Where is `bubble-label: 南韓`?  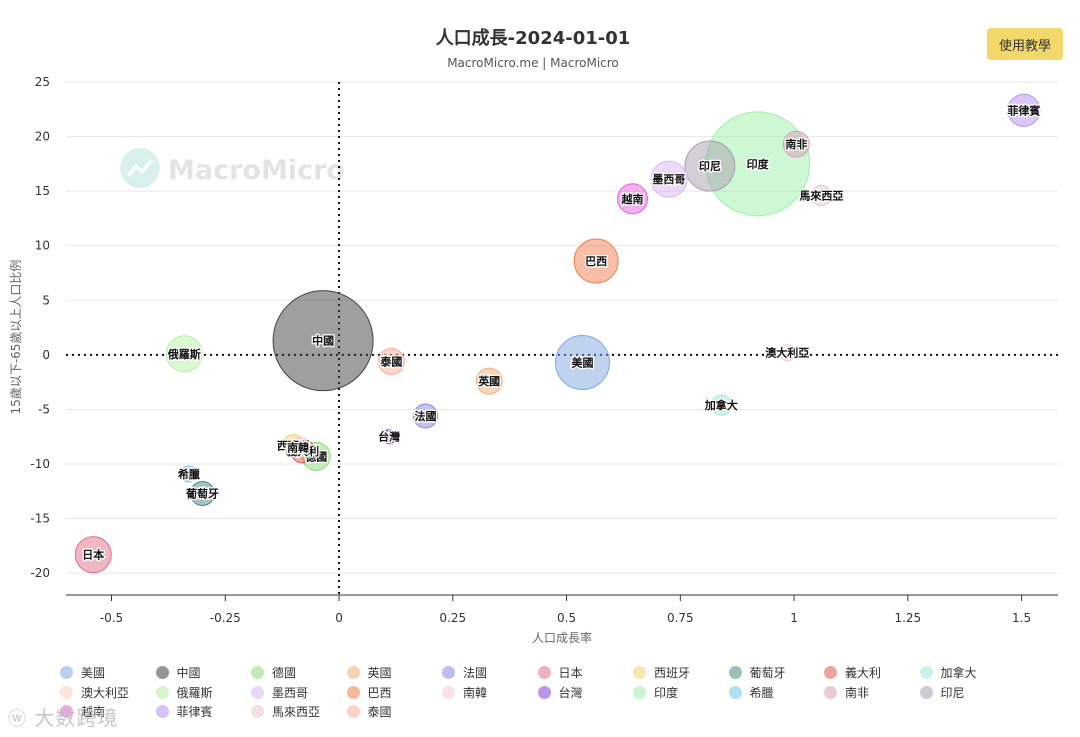
bubble-label: 南韓 is located at coordinates (298, 448).